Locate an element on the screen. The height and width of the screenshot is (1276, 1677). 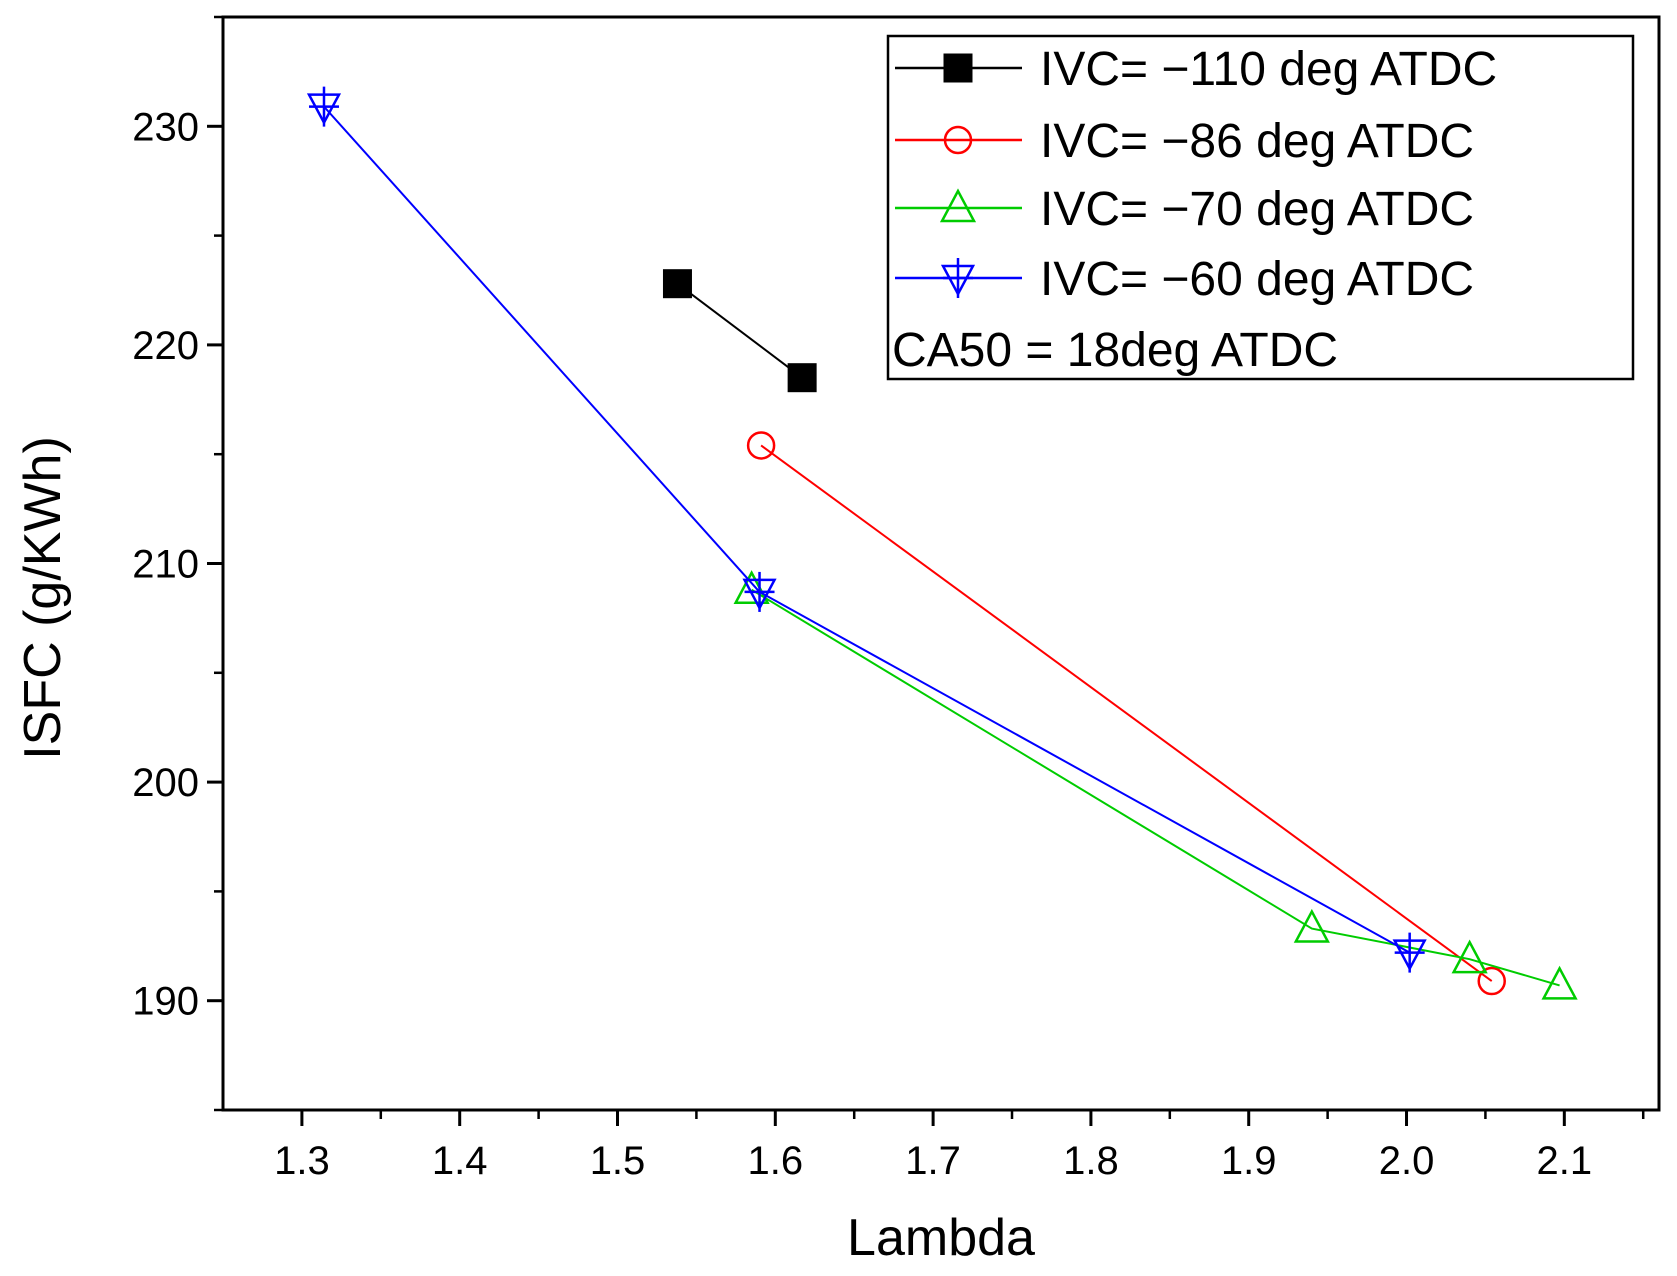
x-tick-label: 1.5 is located at coordinates (618, 1161).